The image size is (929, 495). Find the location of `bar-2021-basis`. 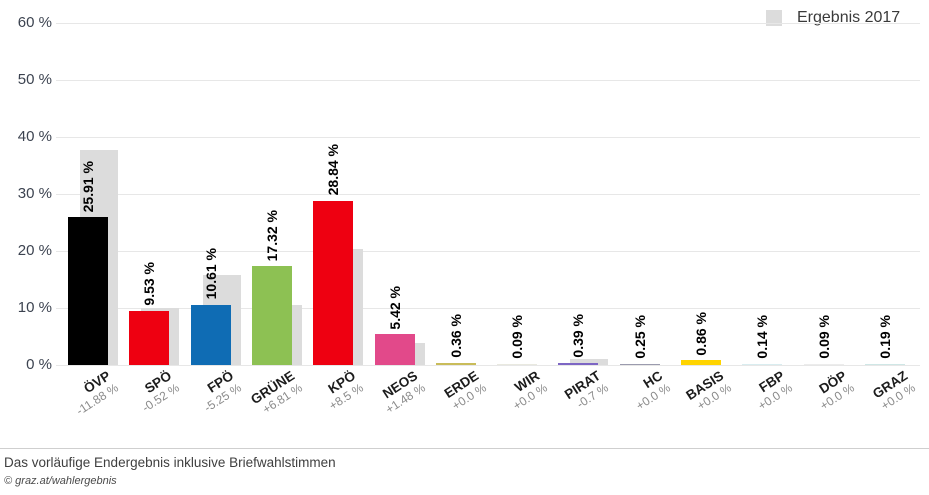

bar-2021-basis is located at coordinates (701, 362).